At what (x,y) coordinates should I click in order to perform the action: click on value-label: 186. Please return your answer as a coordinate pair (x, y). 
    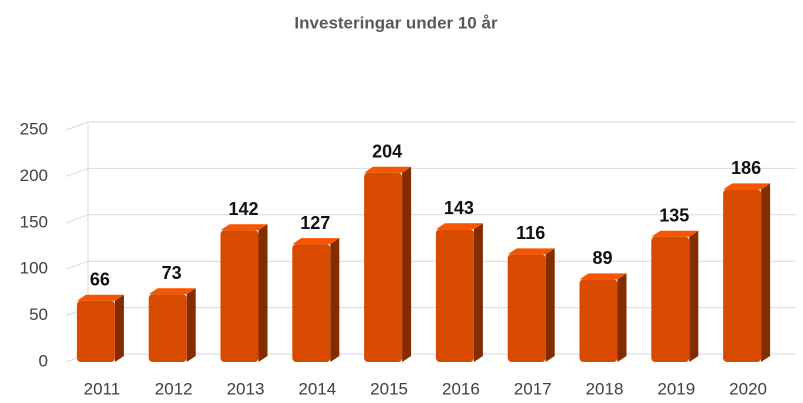
    Looking at the image, I should click on (746, 168).